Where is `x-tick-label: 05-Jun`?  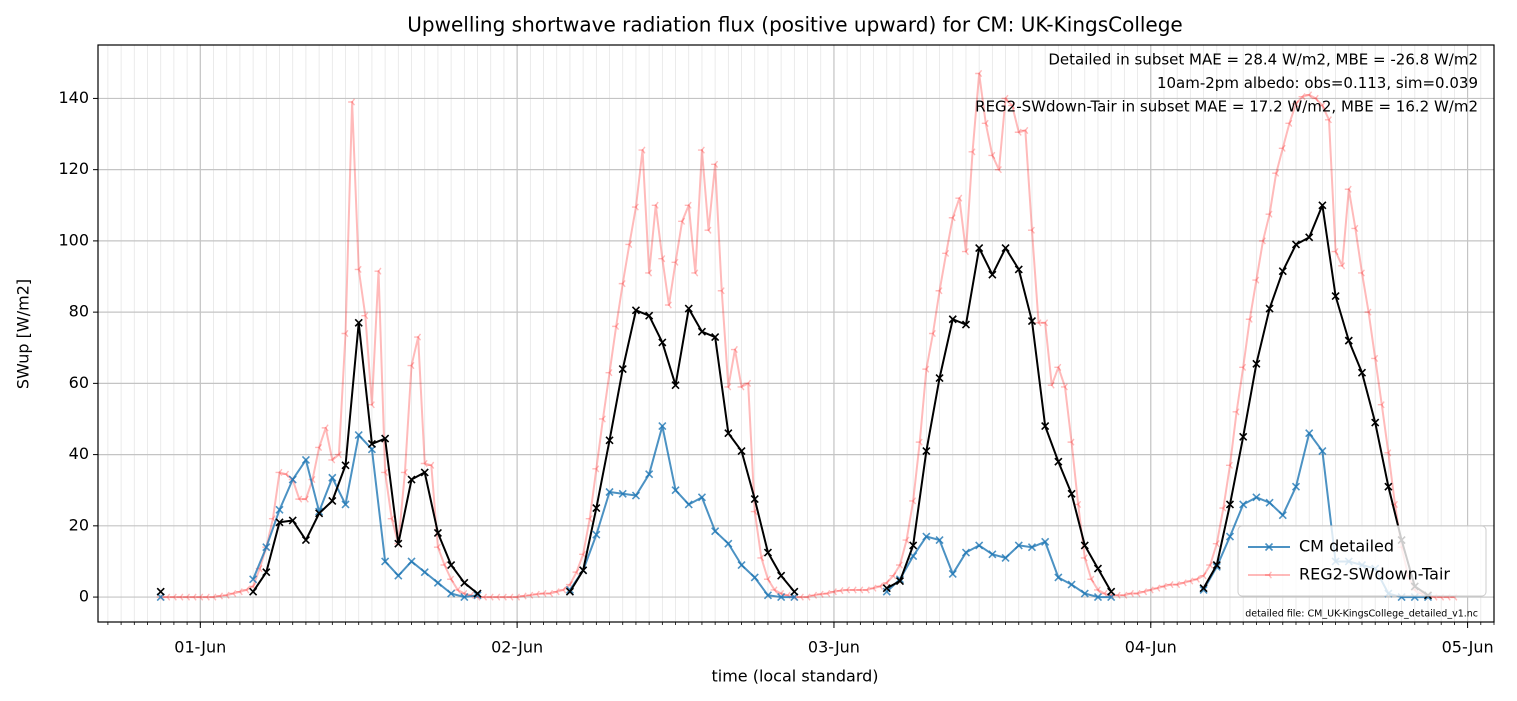 x-tick-label: 05-Jun is located at coordinates (1468, 647).